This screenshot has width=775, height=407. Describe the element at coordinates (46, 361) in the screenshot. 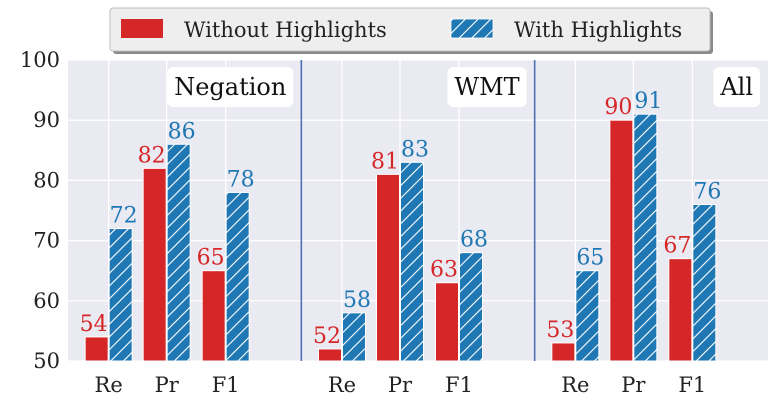

I see `y-tick-label: 50` at that location.